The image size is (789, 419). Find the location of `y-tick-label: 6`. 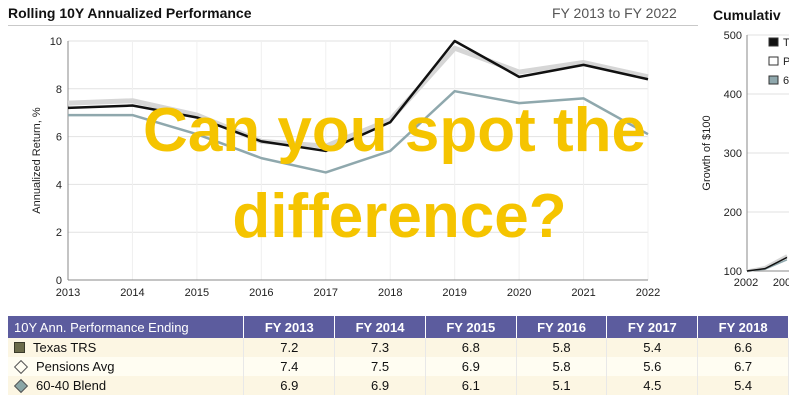

y-tick-label: 6 is located at coordinates (59, 138).